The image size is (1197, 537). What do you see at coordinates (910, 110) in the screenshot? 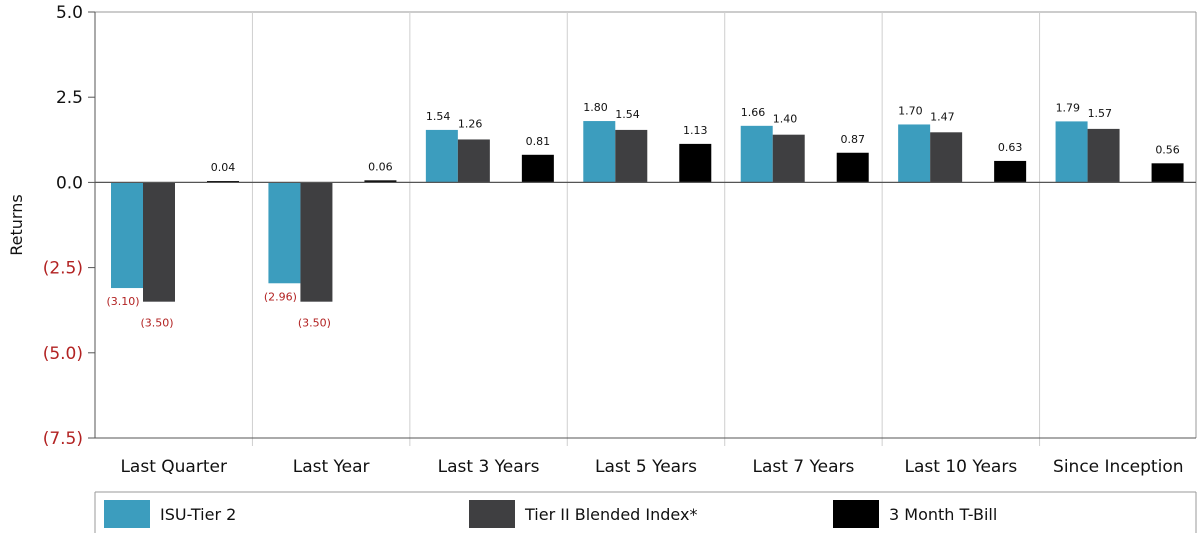
I see `data-label: 1.70` at bounding box center [910, 110].